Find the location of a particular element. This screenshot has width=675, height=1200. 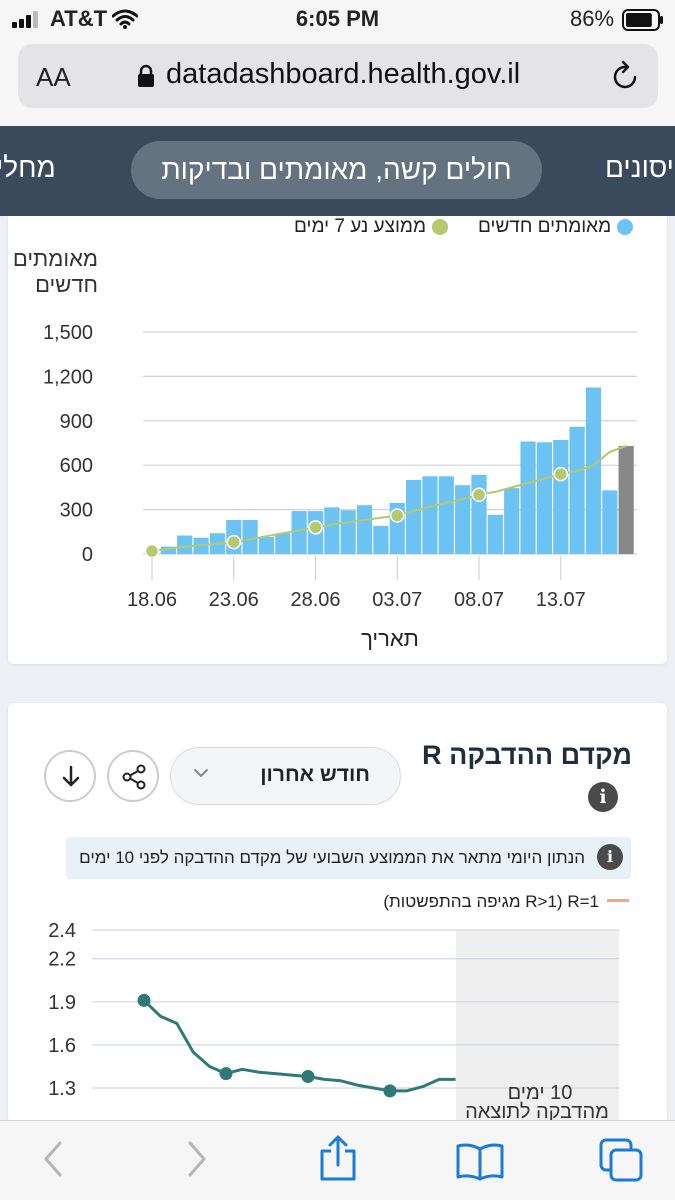

tab-severe-confirmed-tests: חולים קשה, מאומתים ובדיקות is located at coordinates (336, 170).